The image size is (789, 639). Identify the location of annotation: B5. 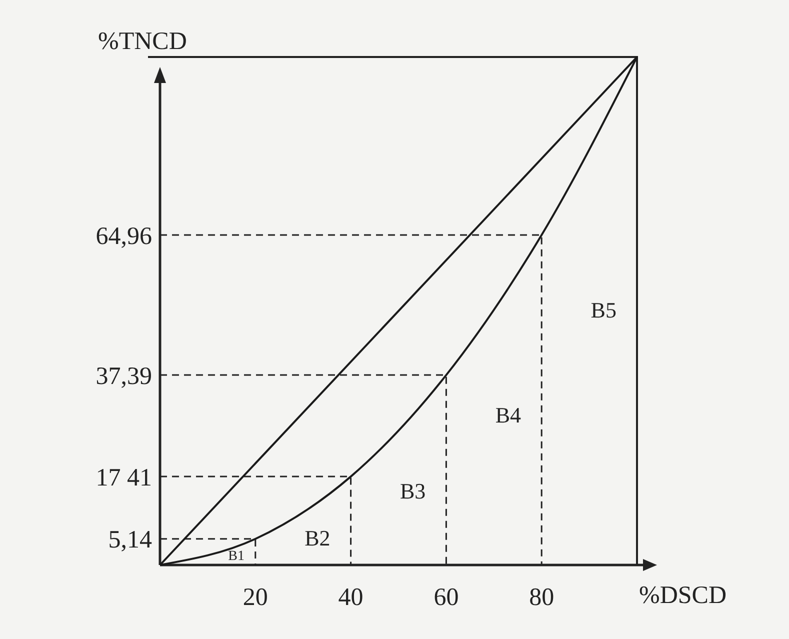
(603, 310).